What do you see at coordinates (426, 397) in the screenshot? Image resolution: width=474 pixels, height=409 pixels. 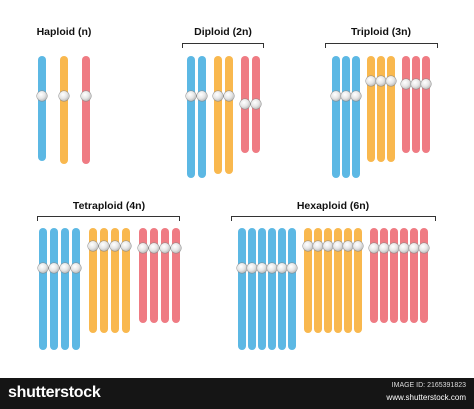 I see `site-url: www.shutterstock.com` at bounding box center [426, 397].